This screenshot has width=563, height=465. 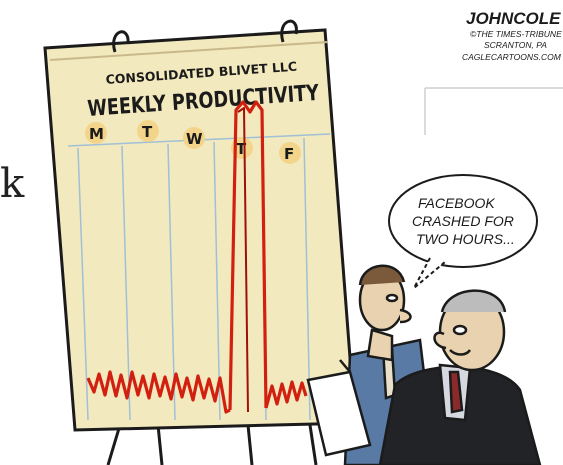 What do you see at coordinates (515, 45) in the screenshot?
I see `signature-line-2: SCRANTON, PA` at bounding box center [515, 45].